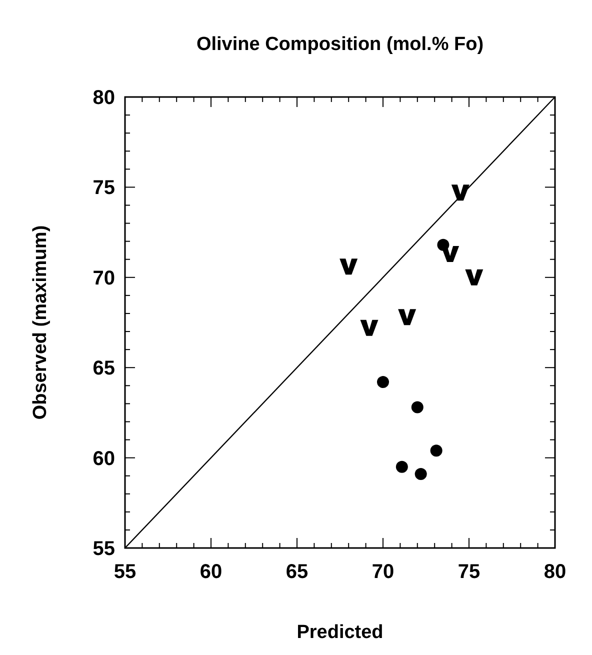  Describe the element at coordinates (103, 278) in the screenshot. I see `y-tick-label: 70` at that location.